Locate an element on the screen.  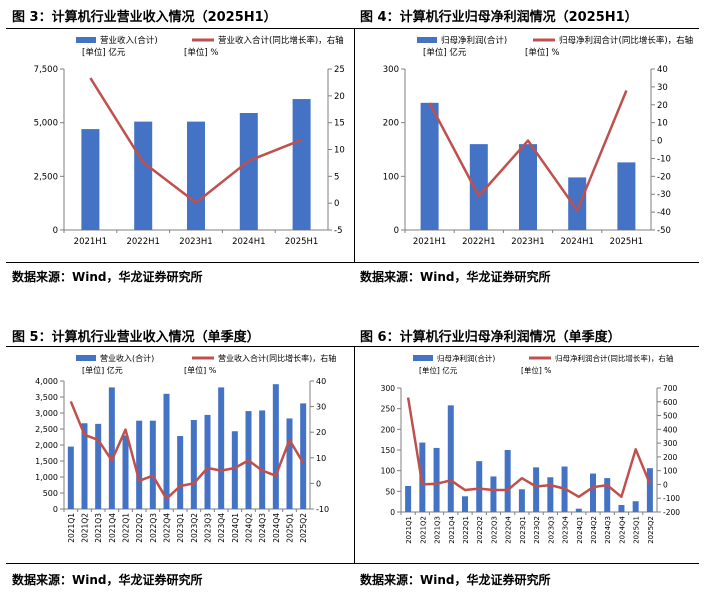
y-tick-label-right: 10 is located at coordinates (321, 458).